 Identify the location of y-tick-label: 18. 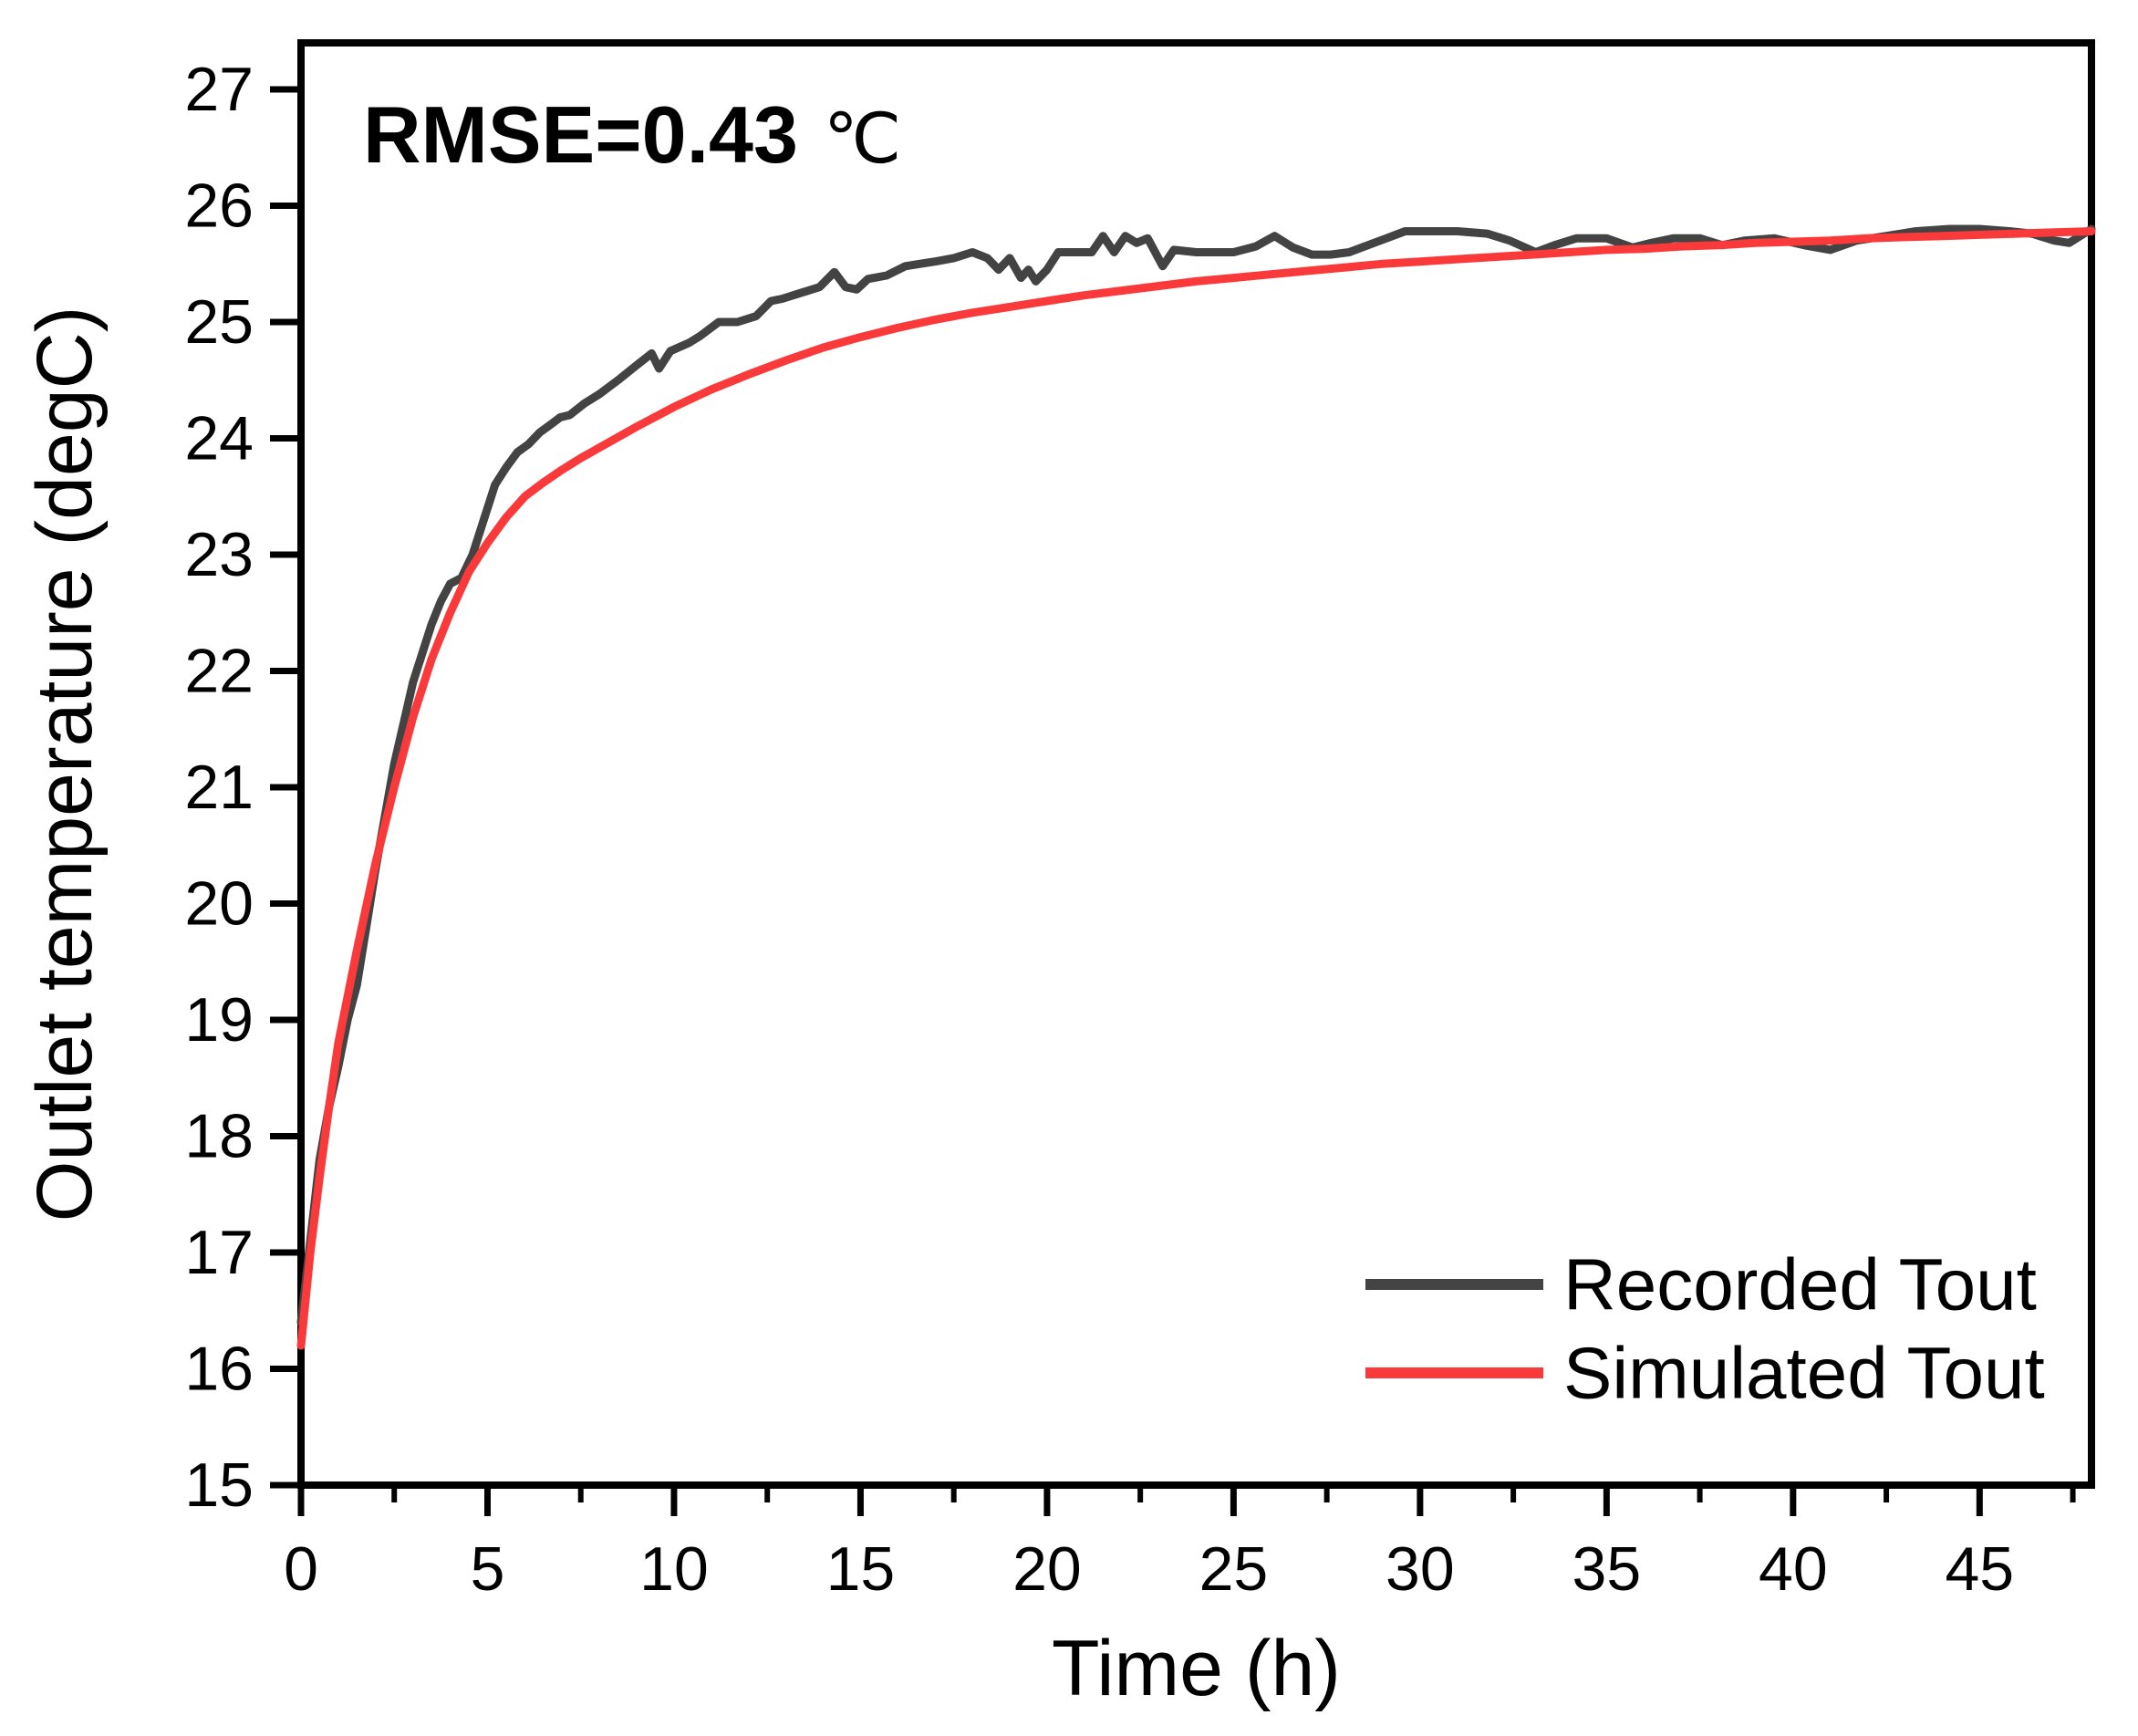
(219, 1136).